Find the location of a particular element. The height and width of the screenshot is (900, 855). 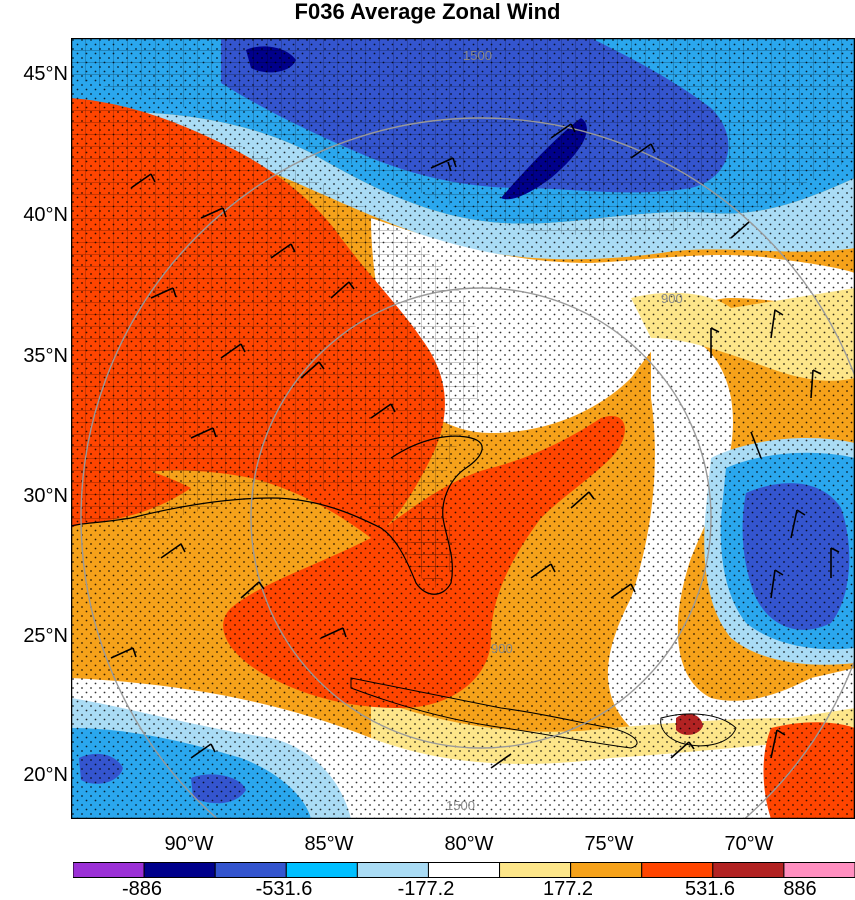

cuba-outline is located at coordinates (494, 713).